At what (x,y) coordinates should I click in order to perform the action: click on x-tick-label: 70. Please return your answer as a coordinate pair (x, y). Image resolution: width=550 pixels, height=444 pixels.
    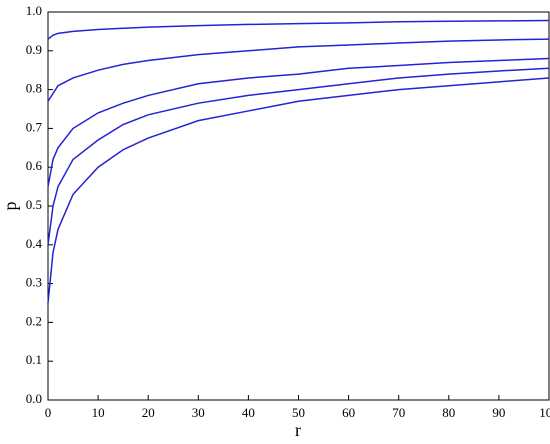
    Looking at the image, I should click on (398, 412).